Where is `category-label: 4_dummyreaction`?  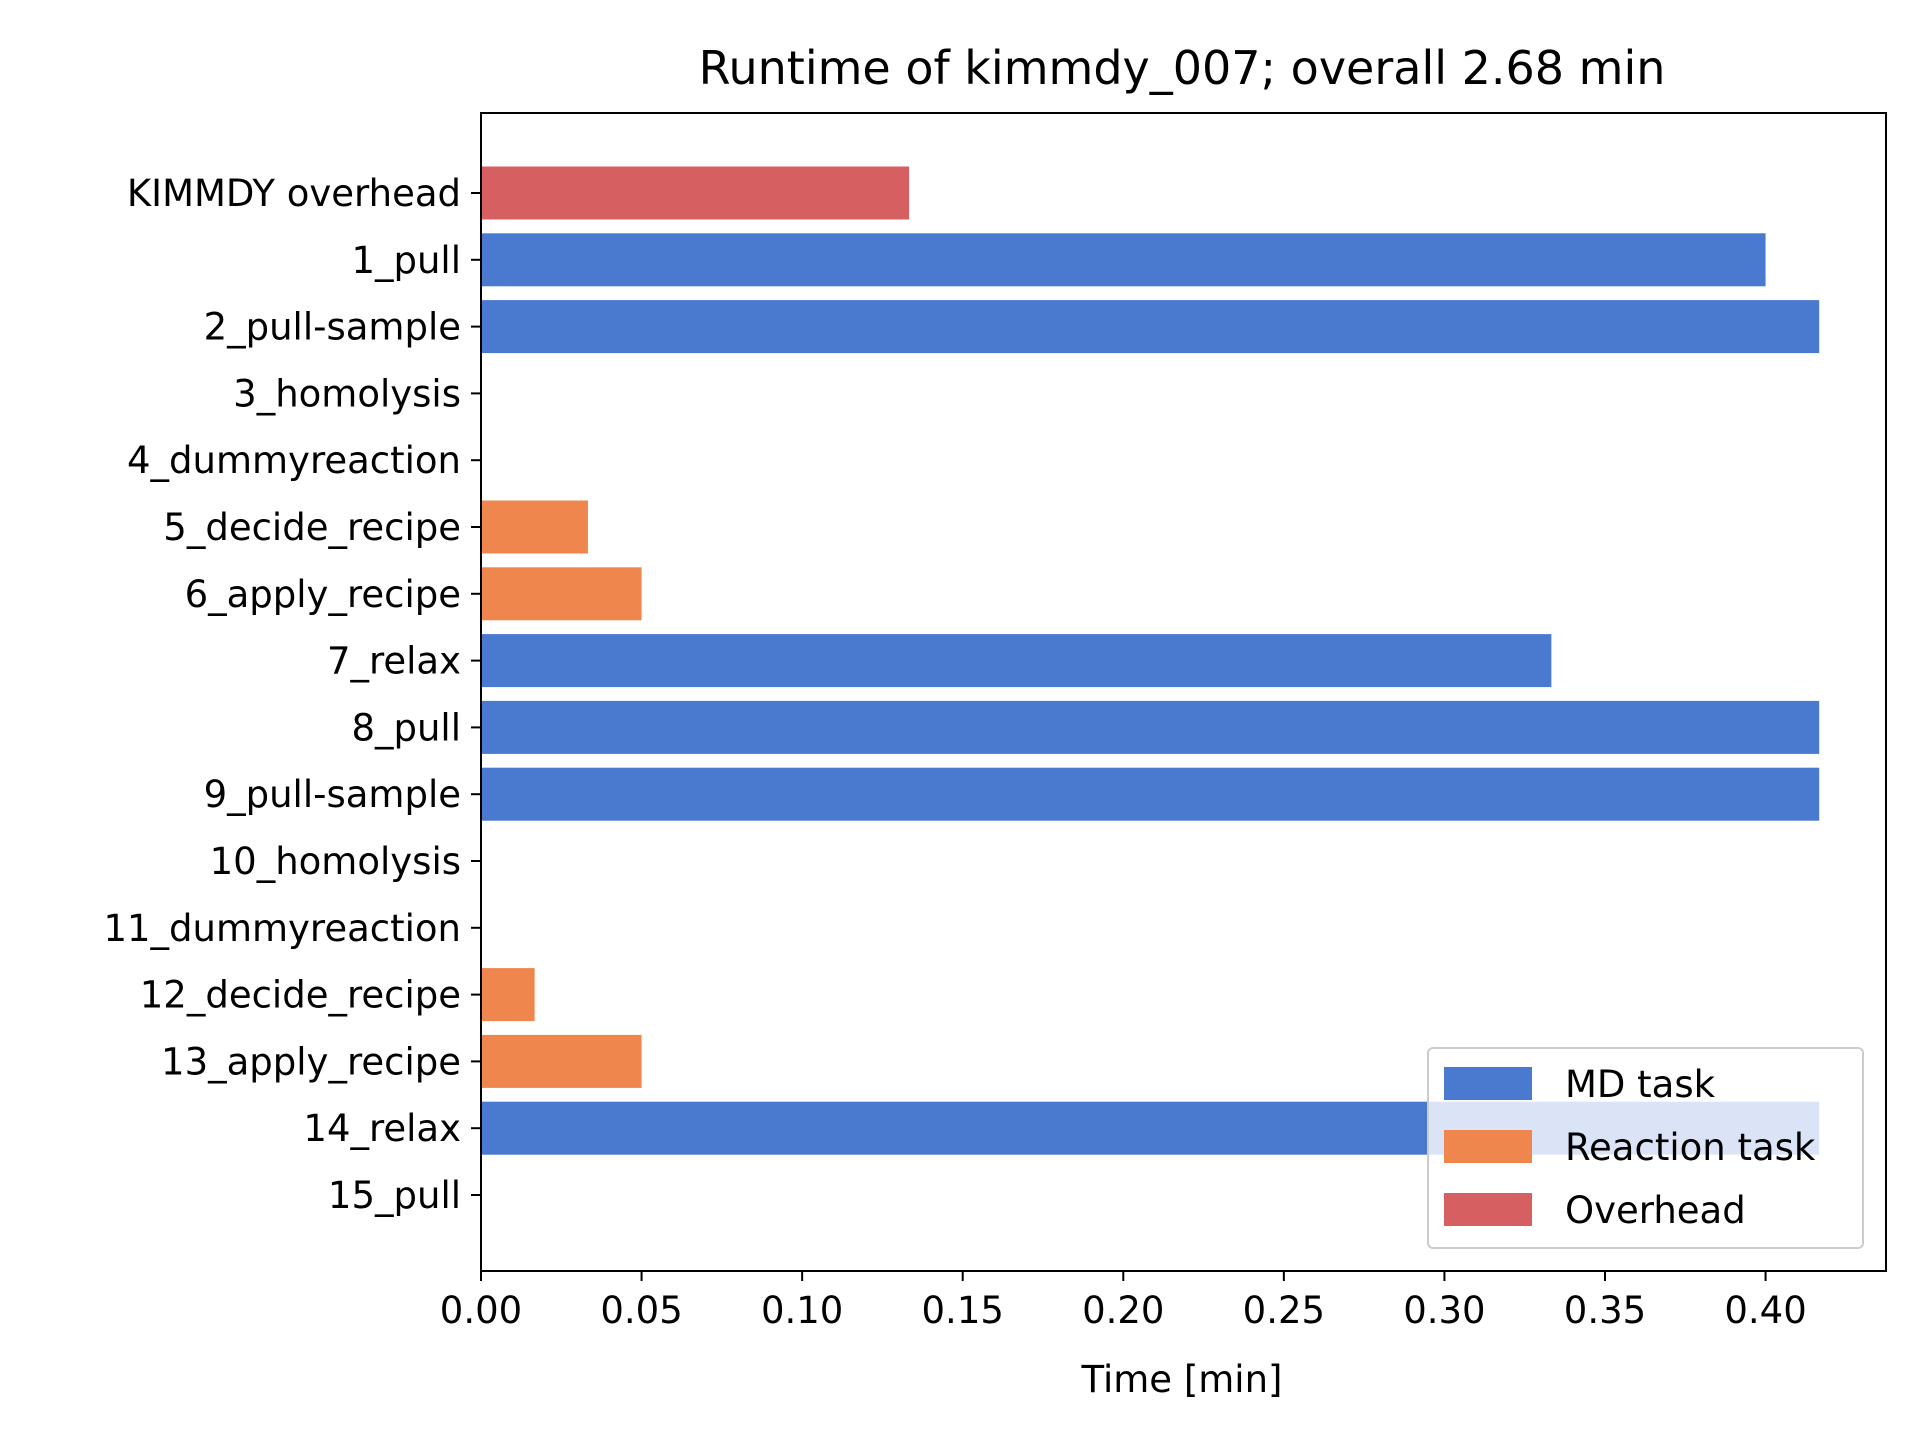 category-label: 4_dummyreaction is located at coordinates (294, 460).